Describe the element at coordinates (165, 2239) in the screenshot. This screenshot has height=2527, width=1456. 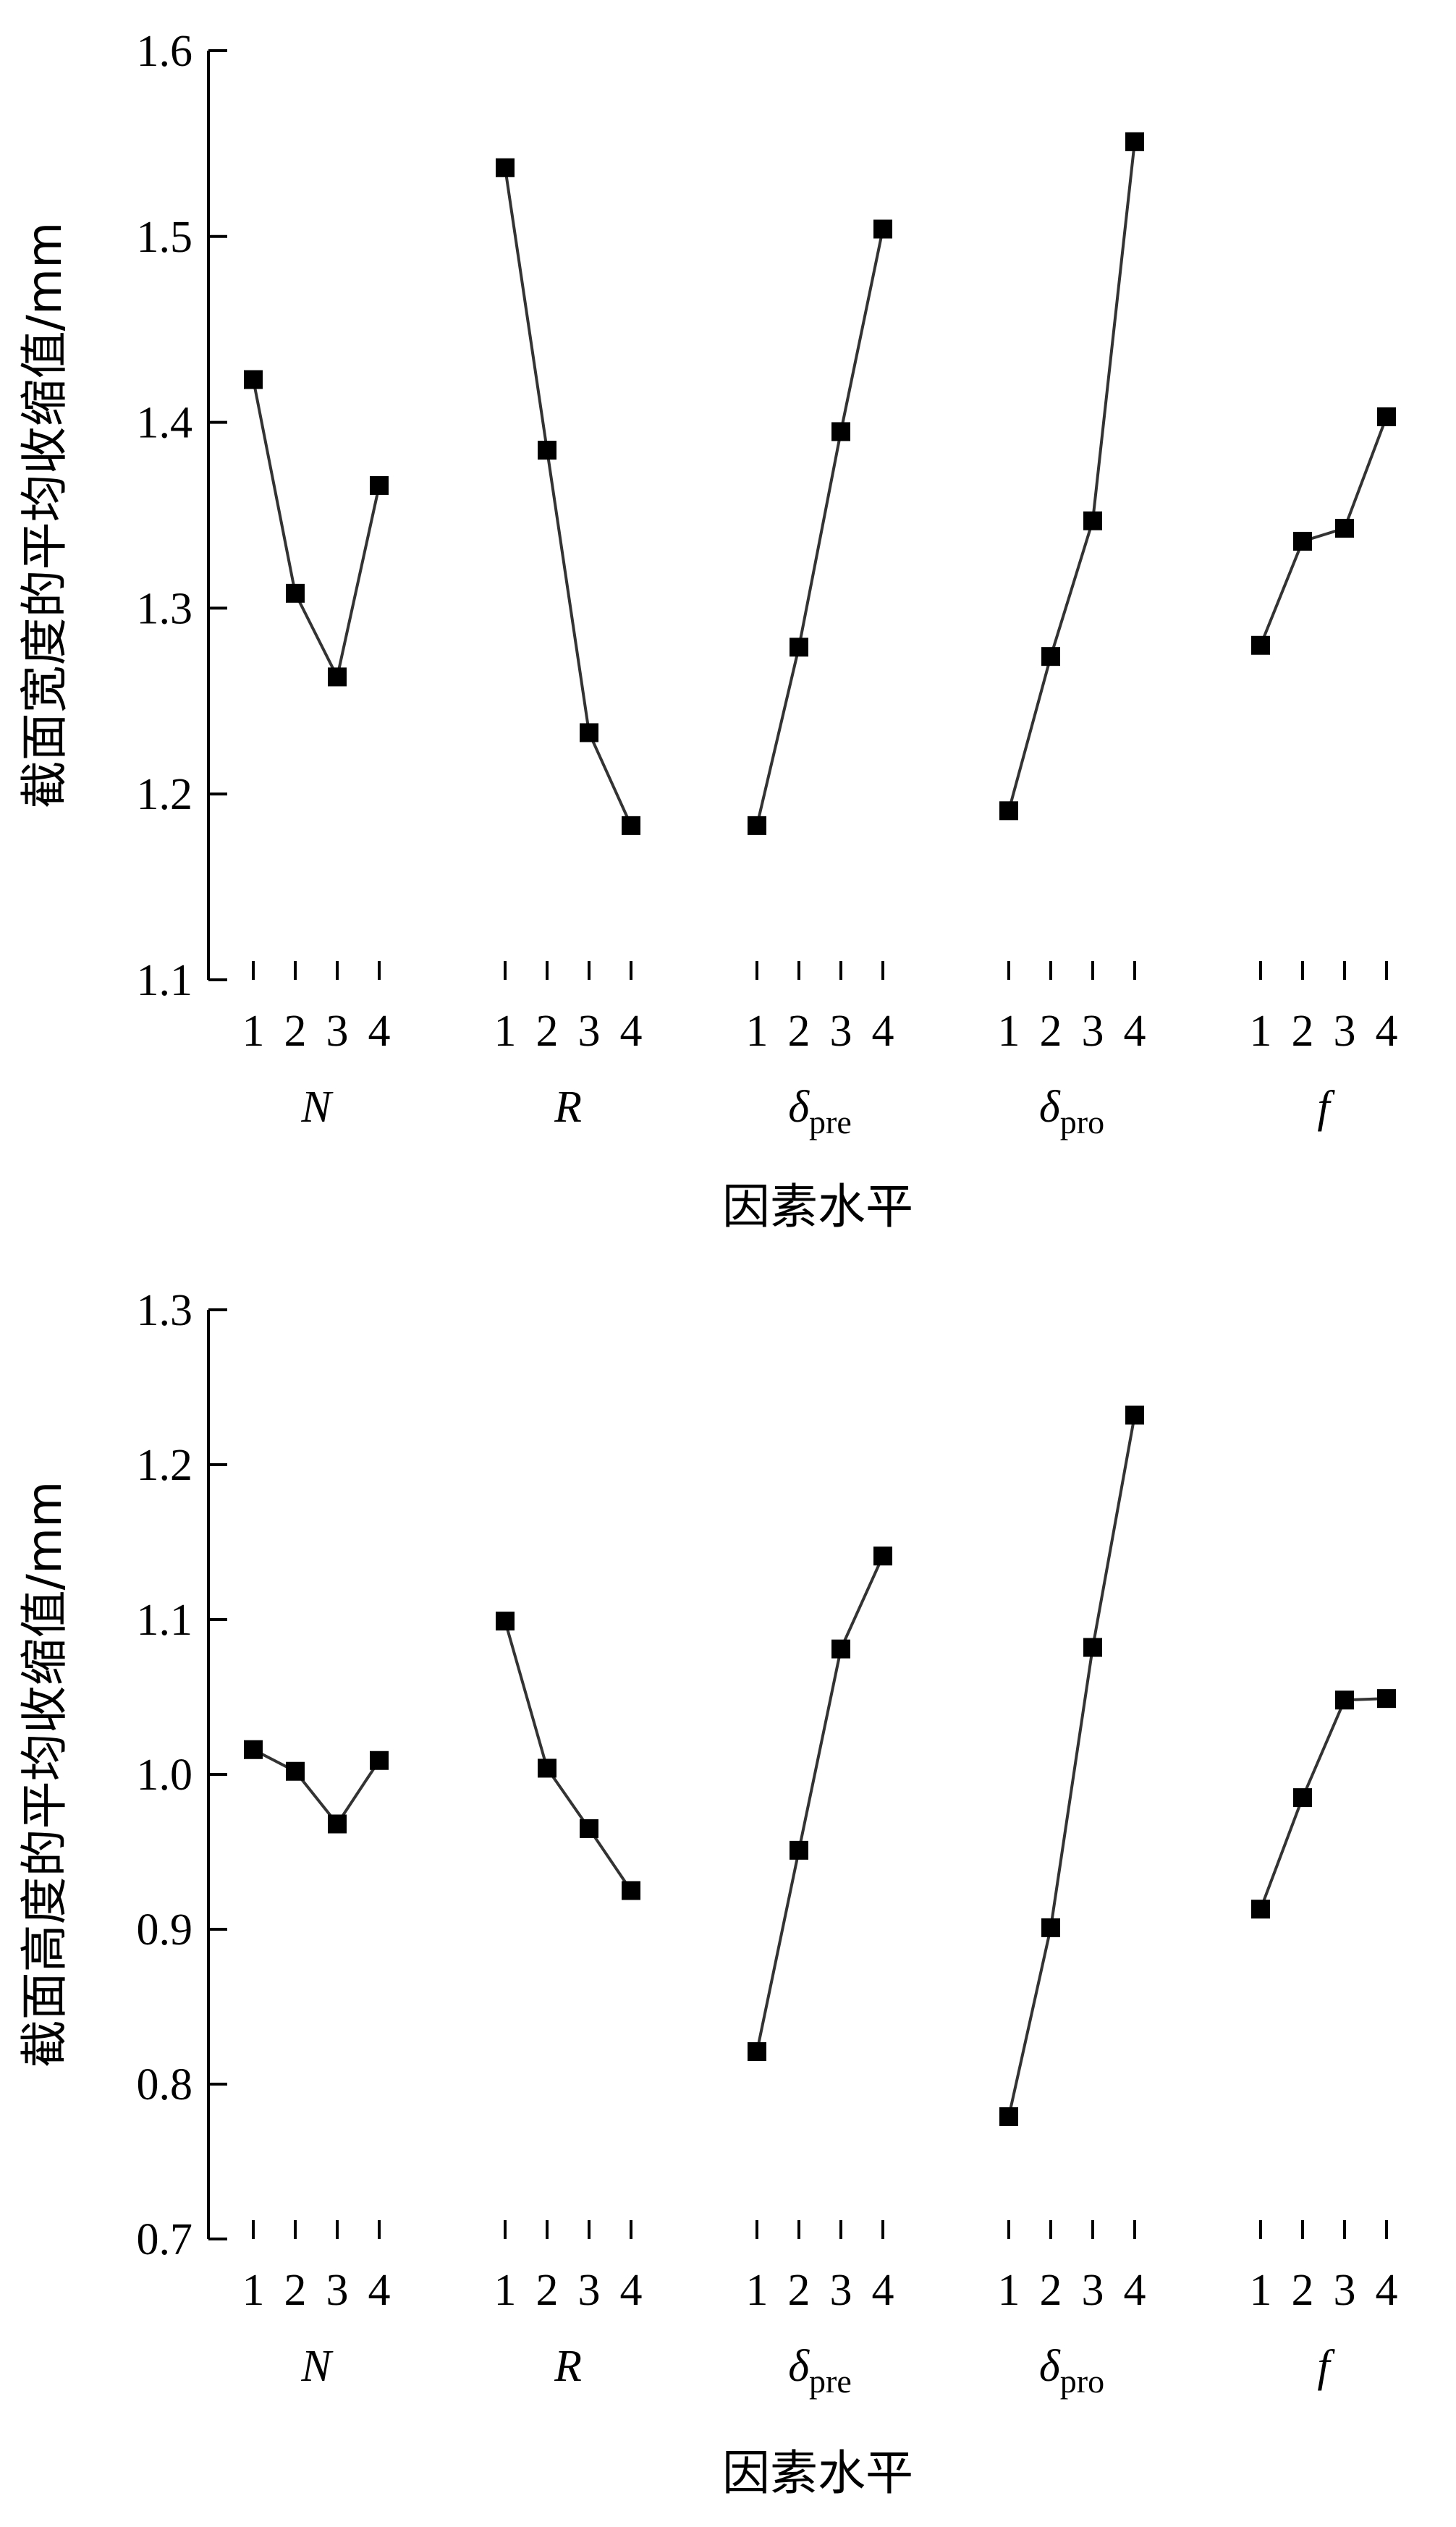
I see `y-tick-label: 0.7` at that location.